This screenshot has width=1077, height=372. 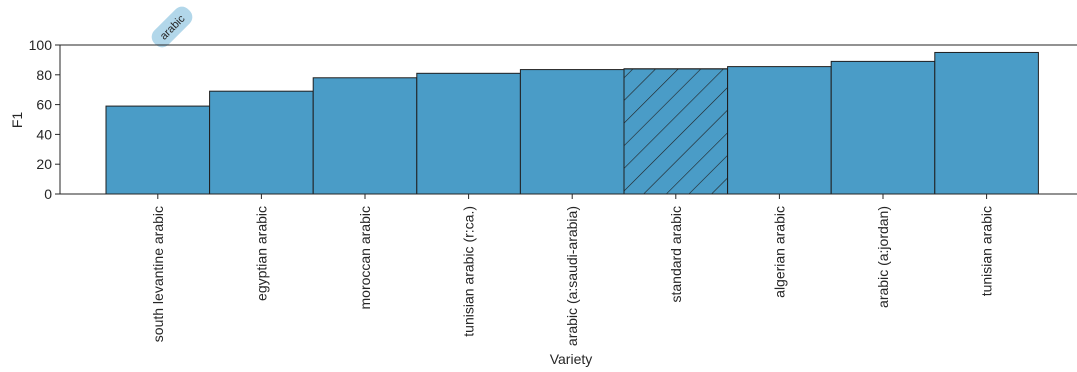 What do you see at coordinates (44, 105) in the screenshot?
I see `y-tick-label: 60` at bounding box center [44, 105].